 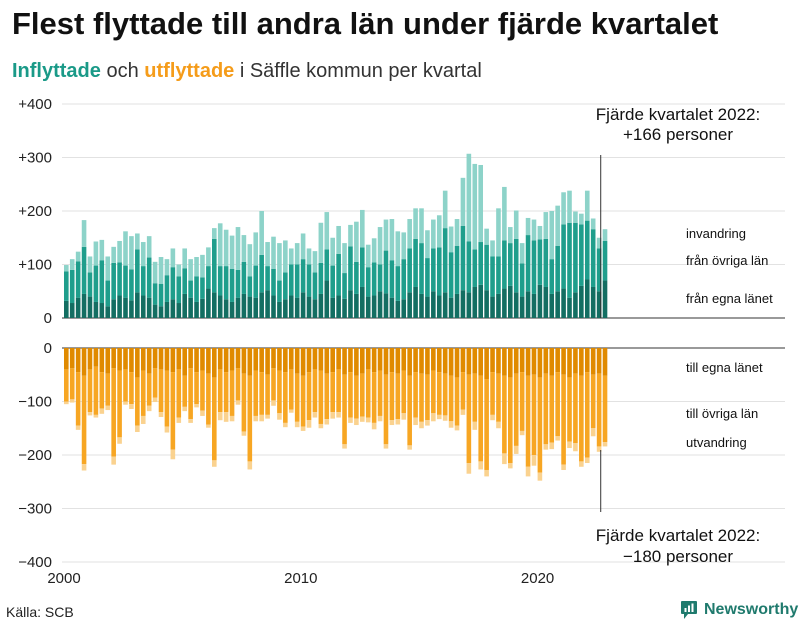 I want to click on y-tick-label-in: +100, so click(x=35, y=265).